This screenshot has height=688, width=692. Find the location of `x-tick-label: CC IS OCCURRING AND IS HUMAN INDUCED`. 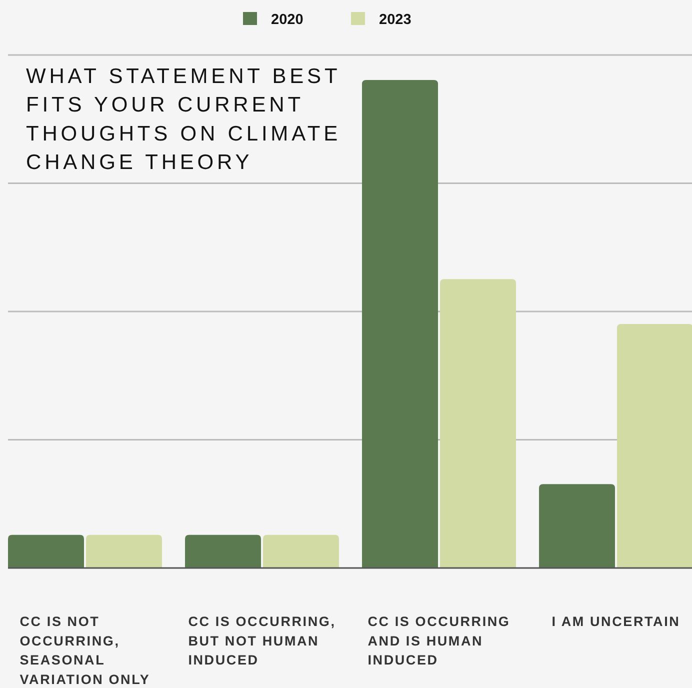

x-tick-label: CC IS OCCURRING AND IS HUMAN INDUCED is located at coordinates (439, 641).